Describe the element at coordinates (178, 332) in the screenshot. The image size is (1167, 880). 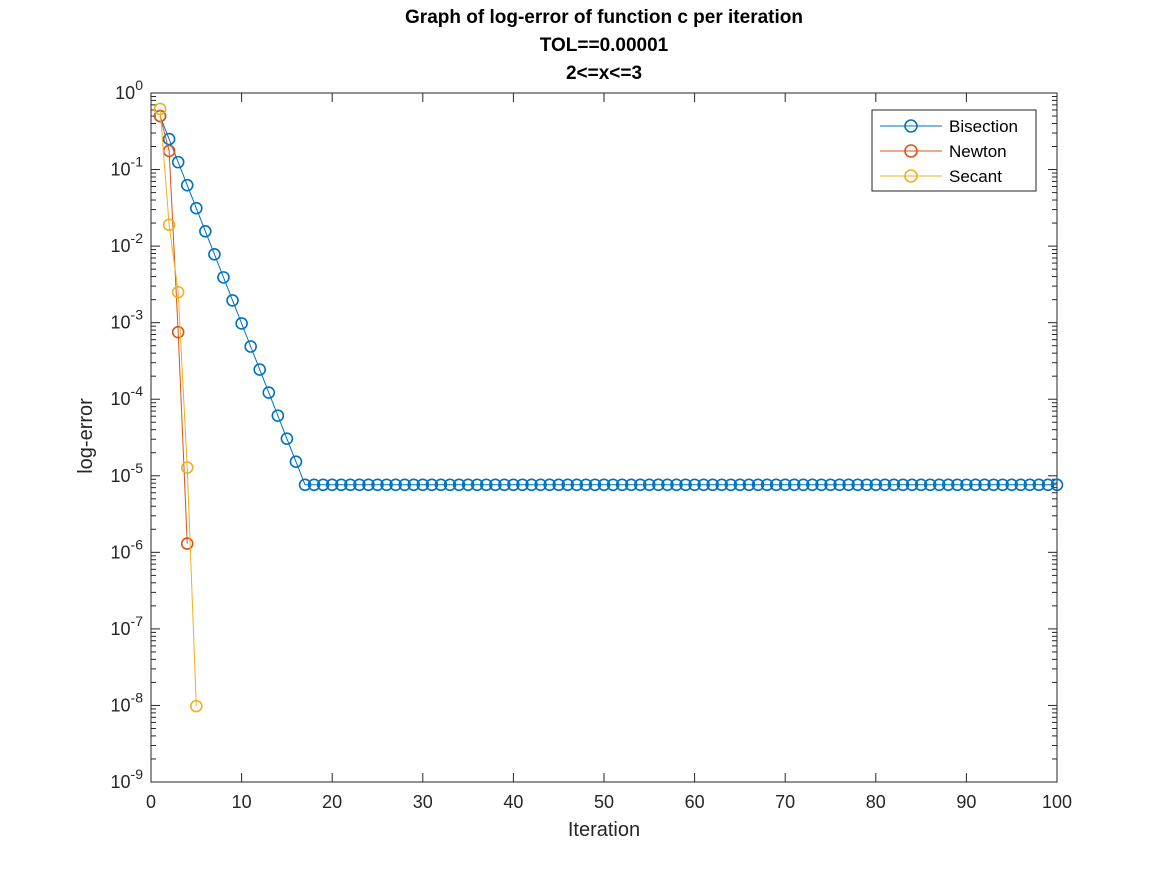
I see `data-point-newton` at that location.